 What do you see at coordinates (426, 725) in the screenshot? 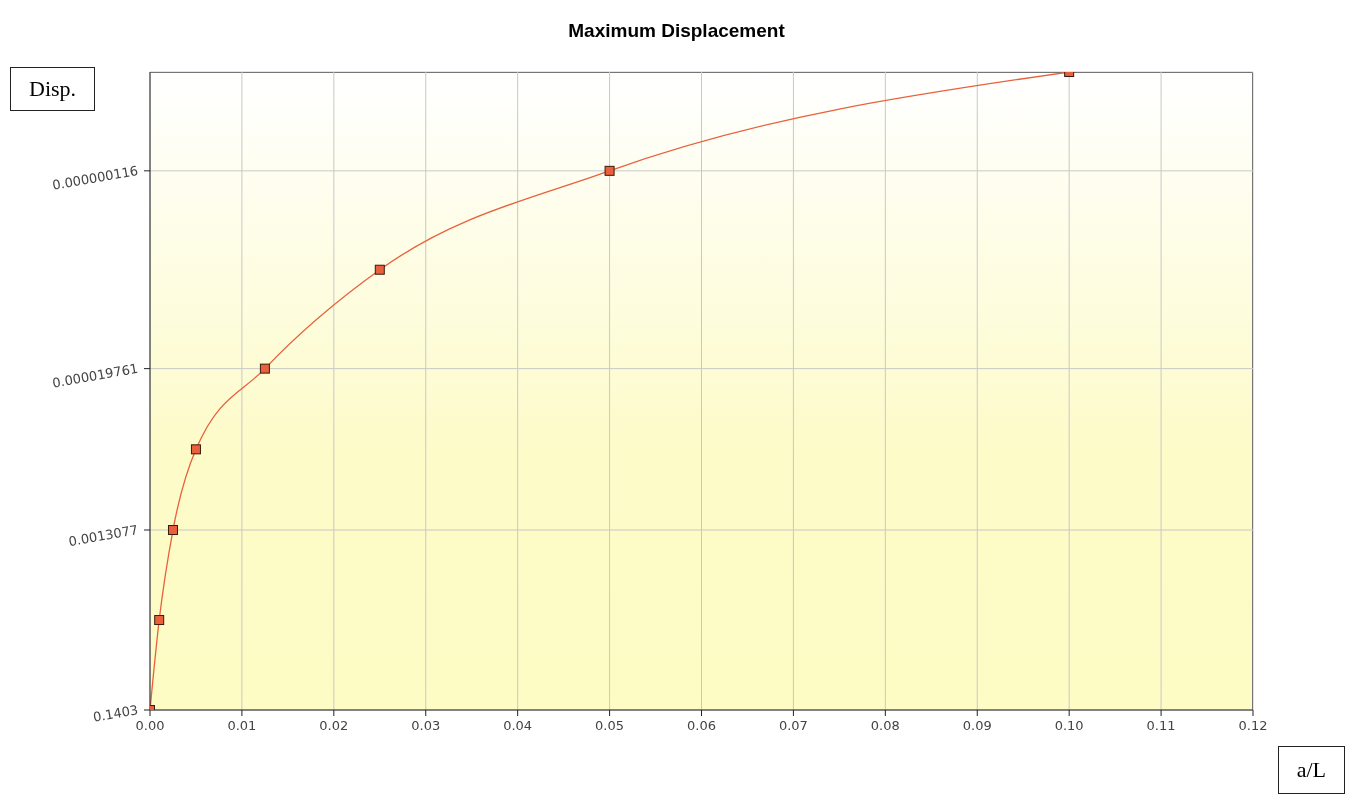
I see `x-tick-label: 0.03` at bounding box center [426, 725].